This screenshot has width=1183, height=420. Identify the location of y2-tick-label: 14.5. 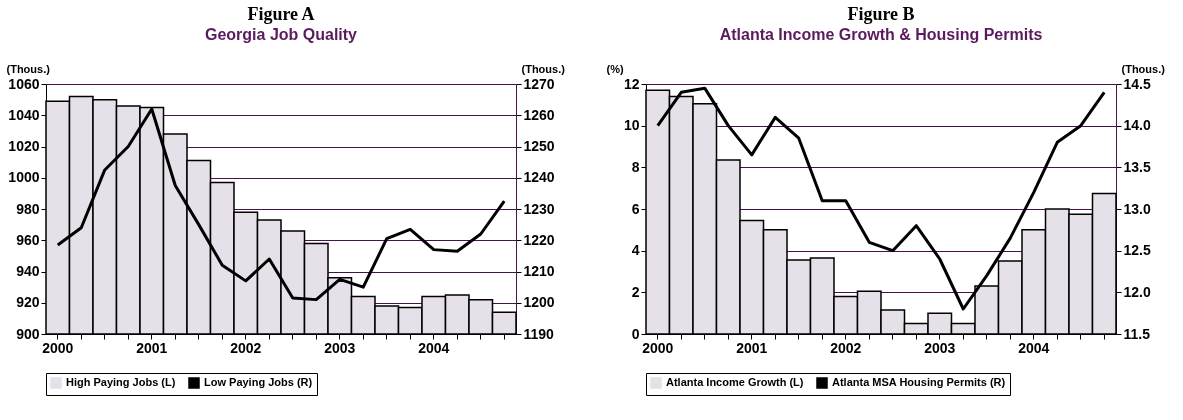
(1137, 83).